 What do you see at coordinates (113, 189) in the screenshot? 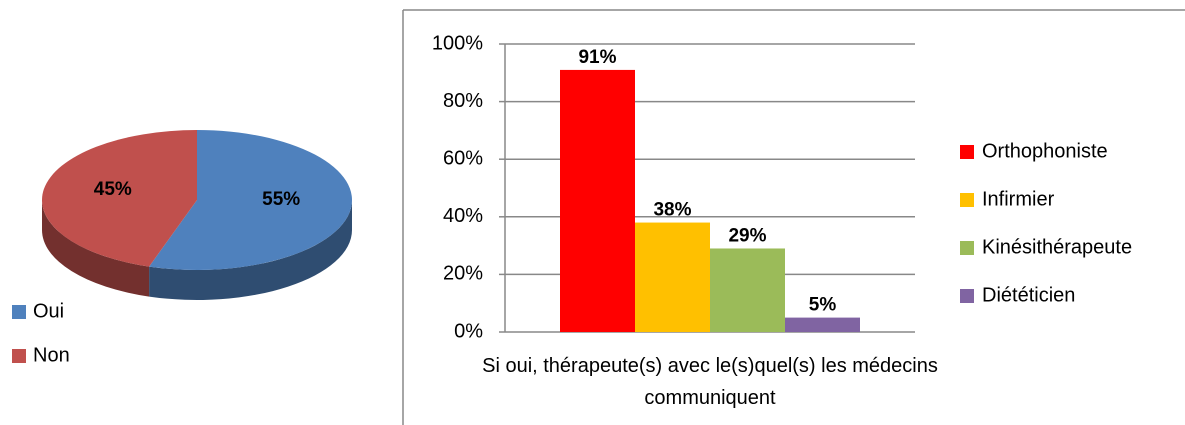
I see `pie-value-label: 45%` at bounding box center [113, 189].